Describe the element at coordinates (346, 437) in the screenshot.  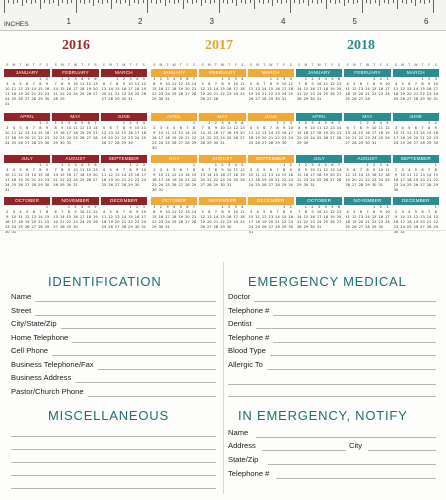
I see `notify-name-line` at that location.